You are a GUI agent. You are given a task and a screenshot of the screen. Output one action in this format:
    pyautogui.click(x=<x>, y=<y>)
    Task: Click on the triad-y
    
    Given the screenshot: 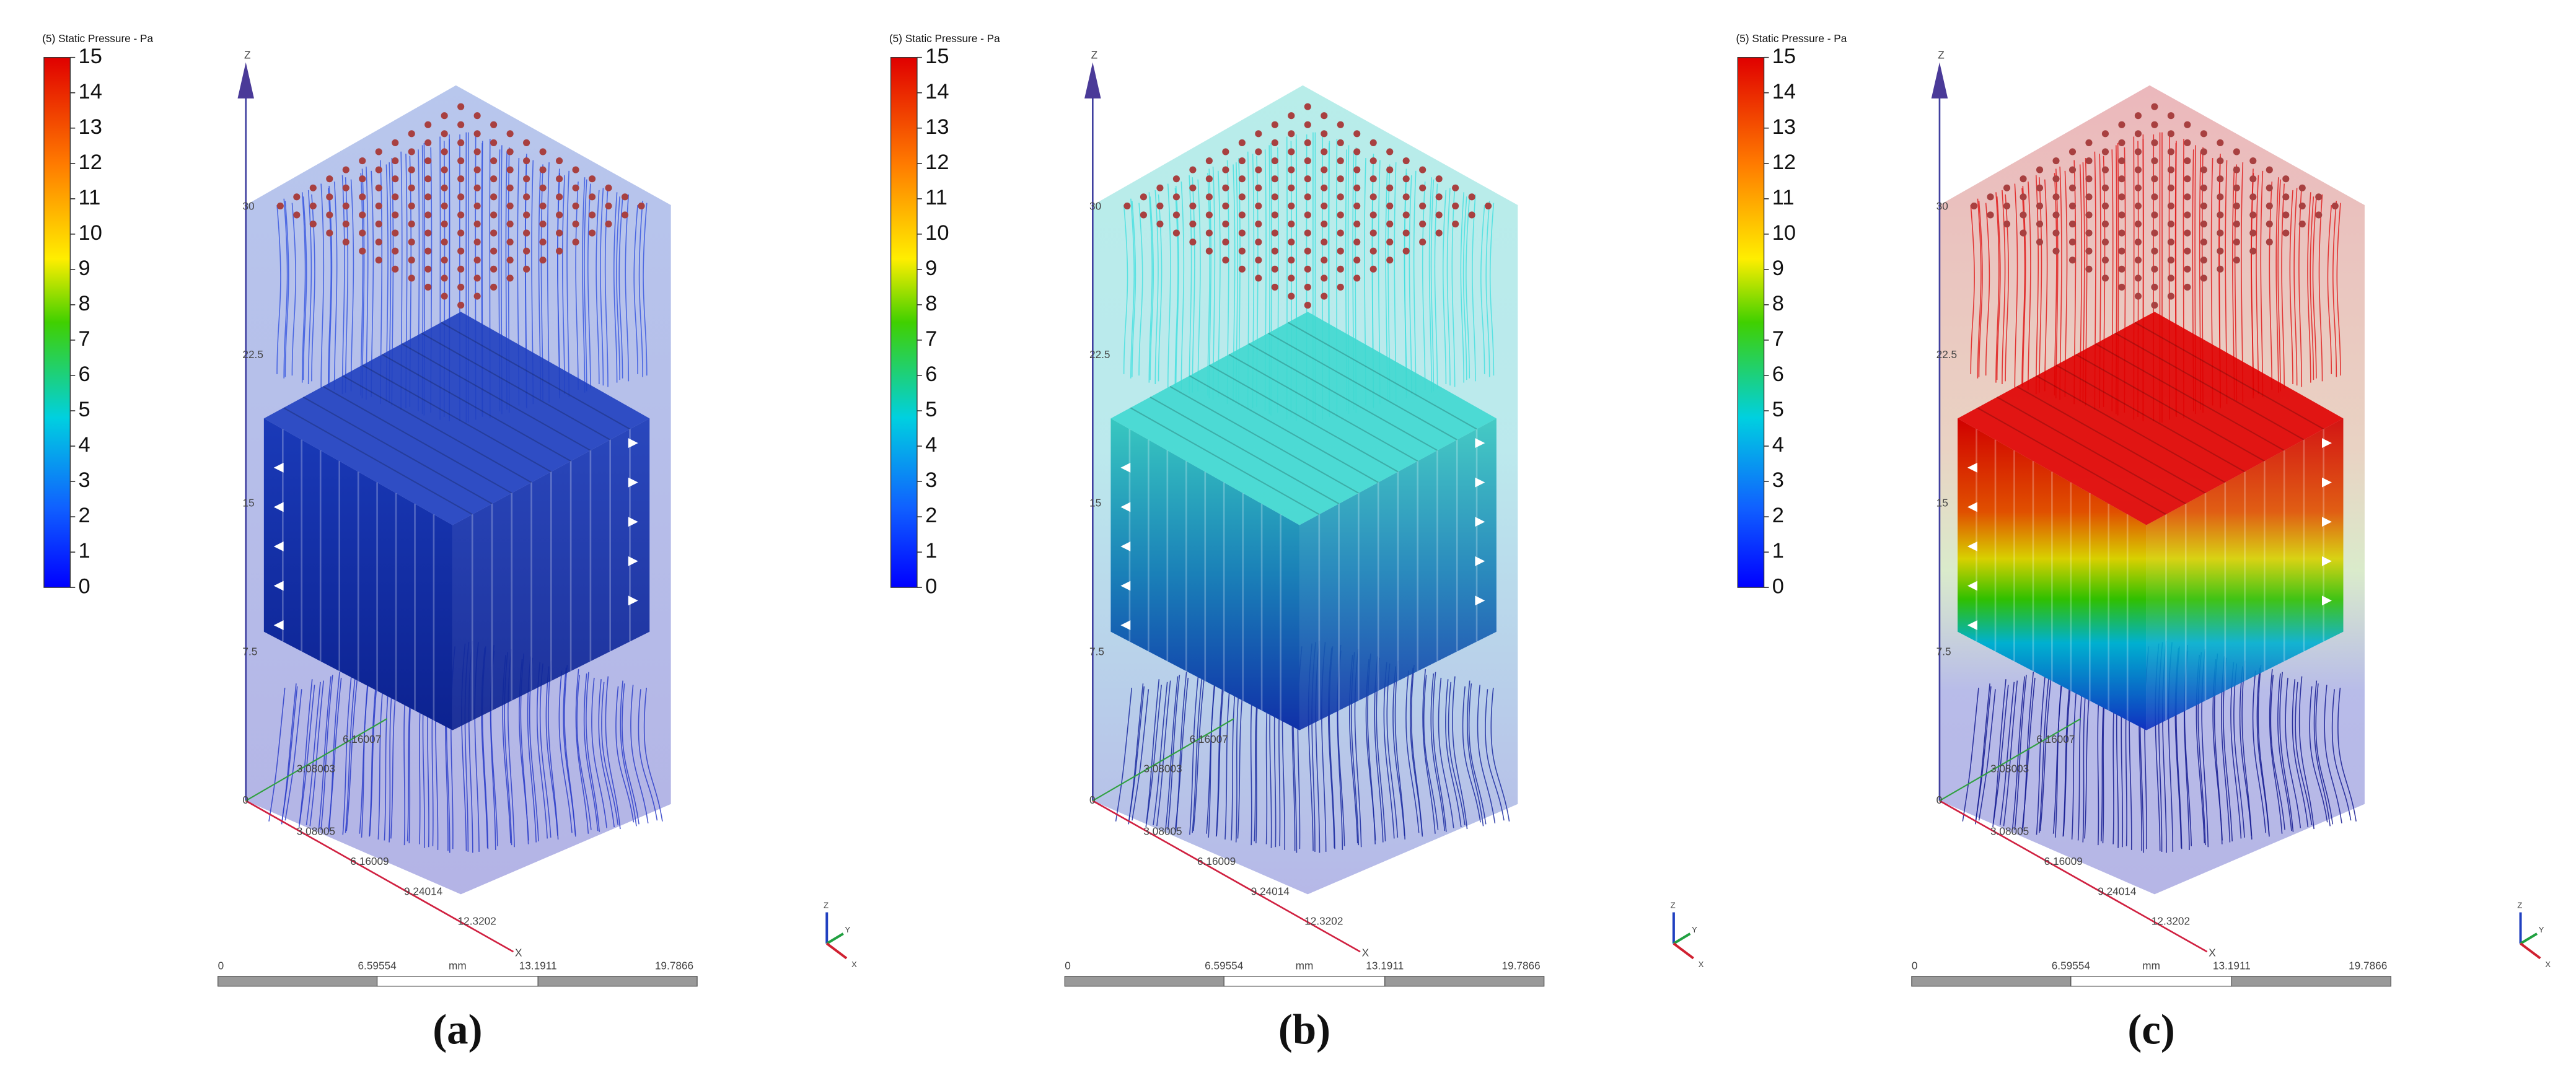 What is the action you would take?
    pyautogui.click(x=1682, y=938)
    